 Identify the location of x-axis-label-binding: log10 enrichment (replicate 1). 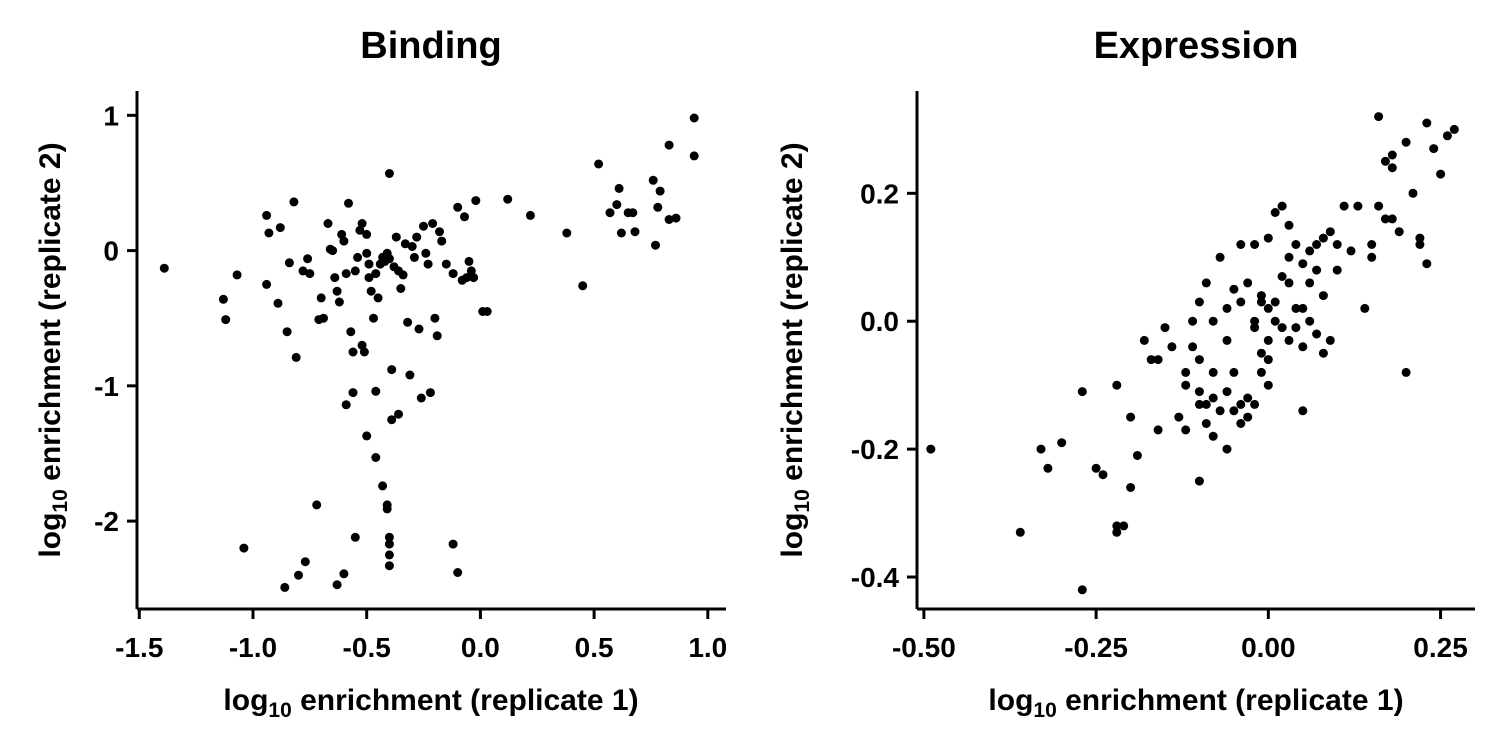
(430, 703).